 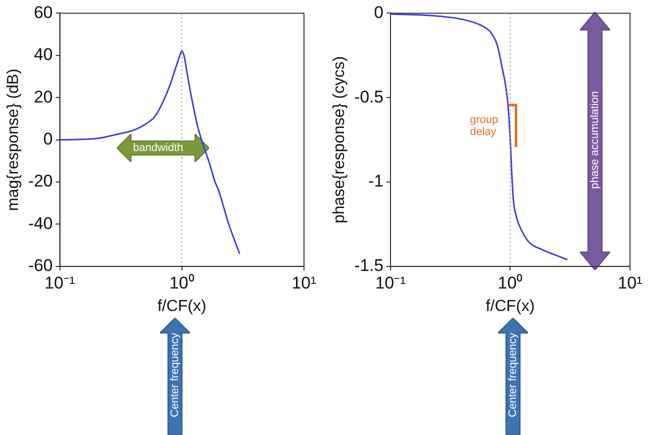 What do you see at coordinates (43, 54) in the screenshot?
I see `y-tick-label: 40` at bounding box center [43, 54].